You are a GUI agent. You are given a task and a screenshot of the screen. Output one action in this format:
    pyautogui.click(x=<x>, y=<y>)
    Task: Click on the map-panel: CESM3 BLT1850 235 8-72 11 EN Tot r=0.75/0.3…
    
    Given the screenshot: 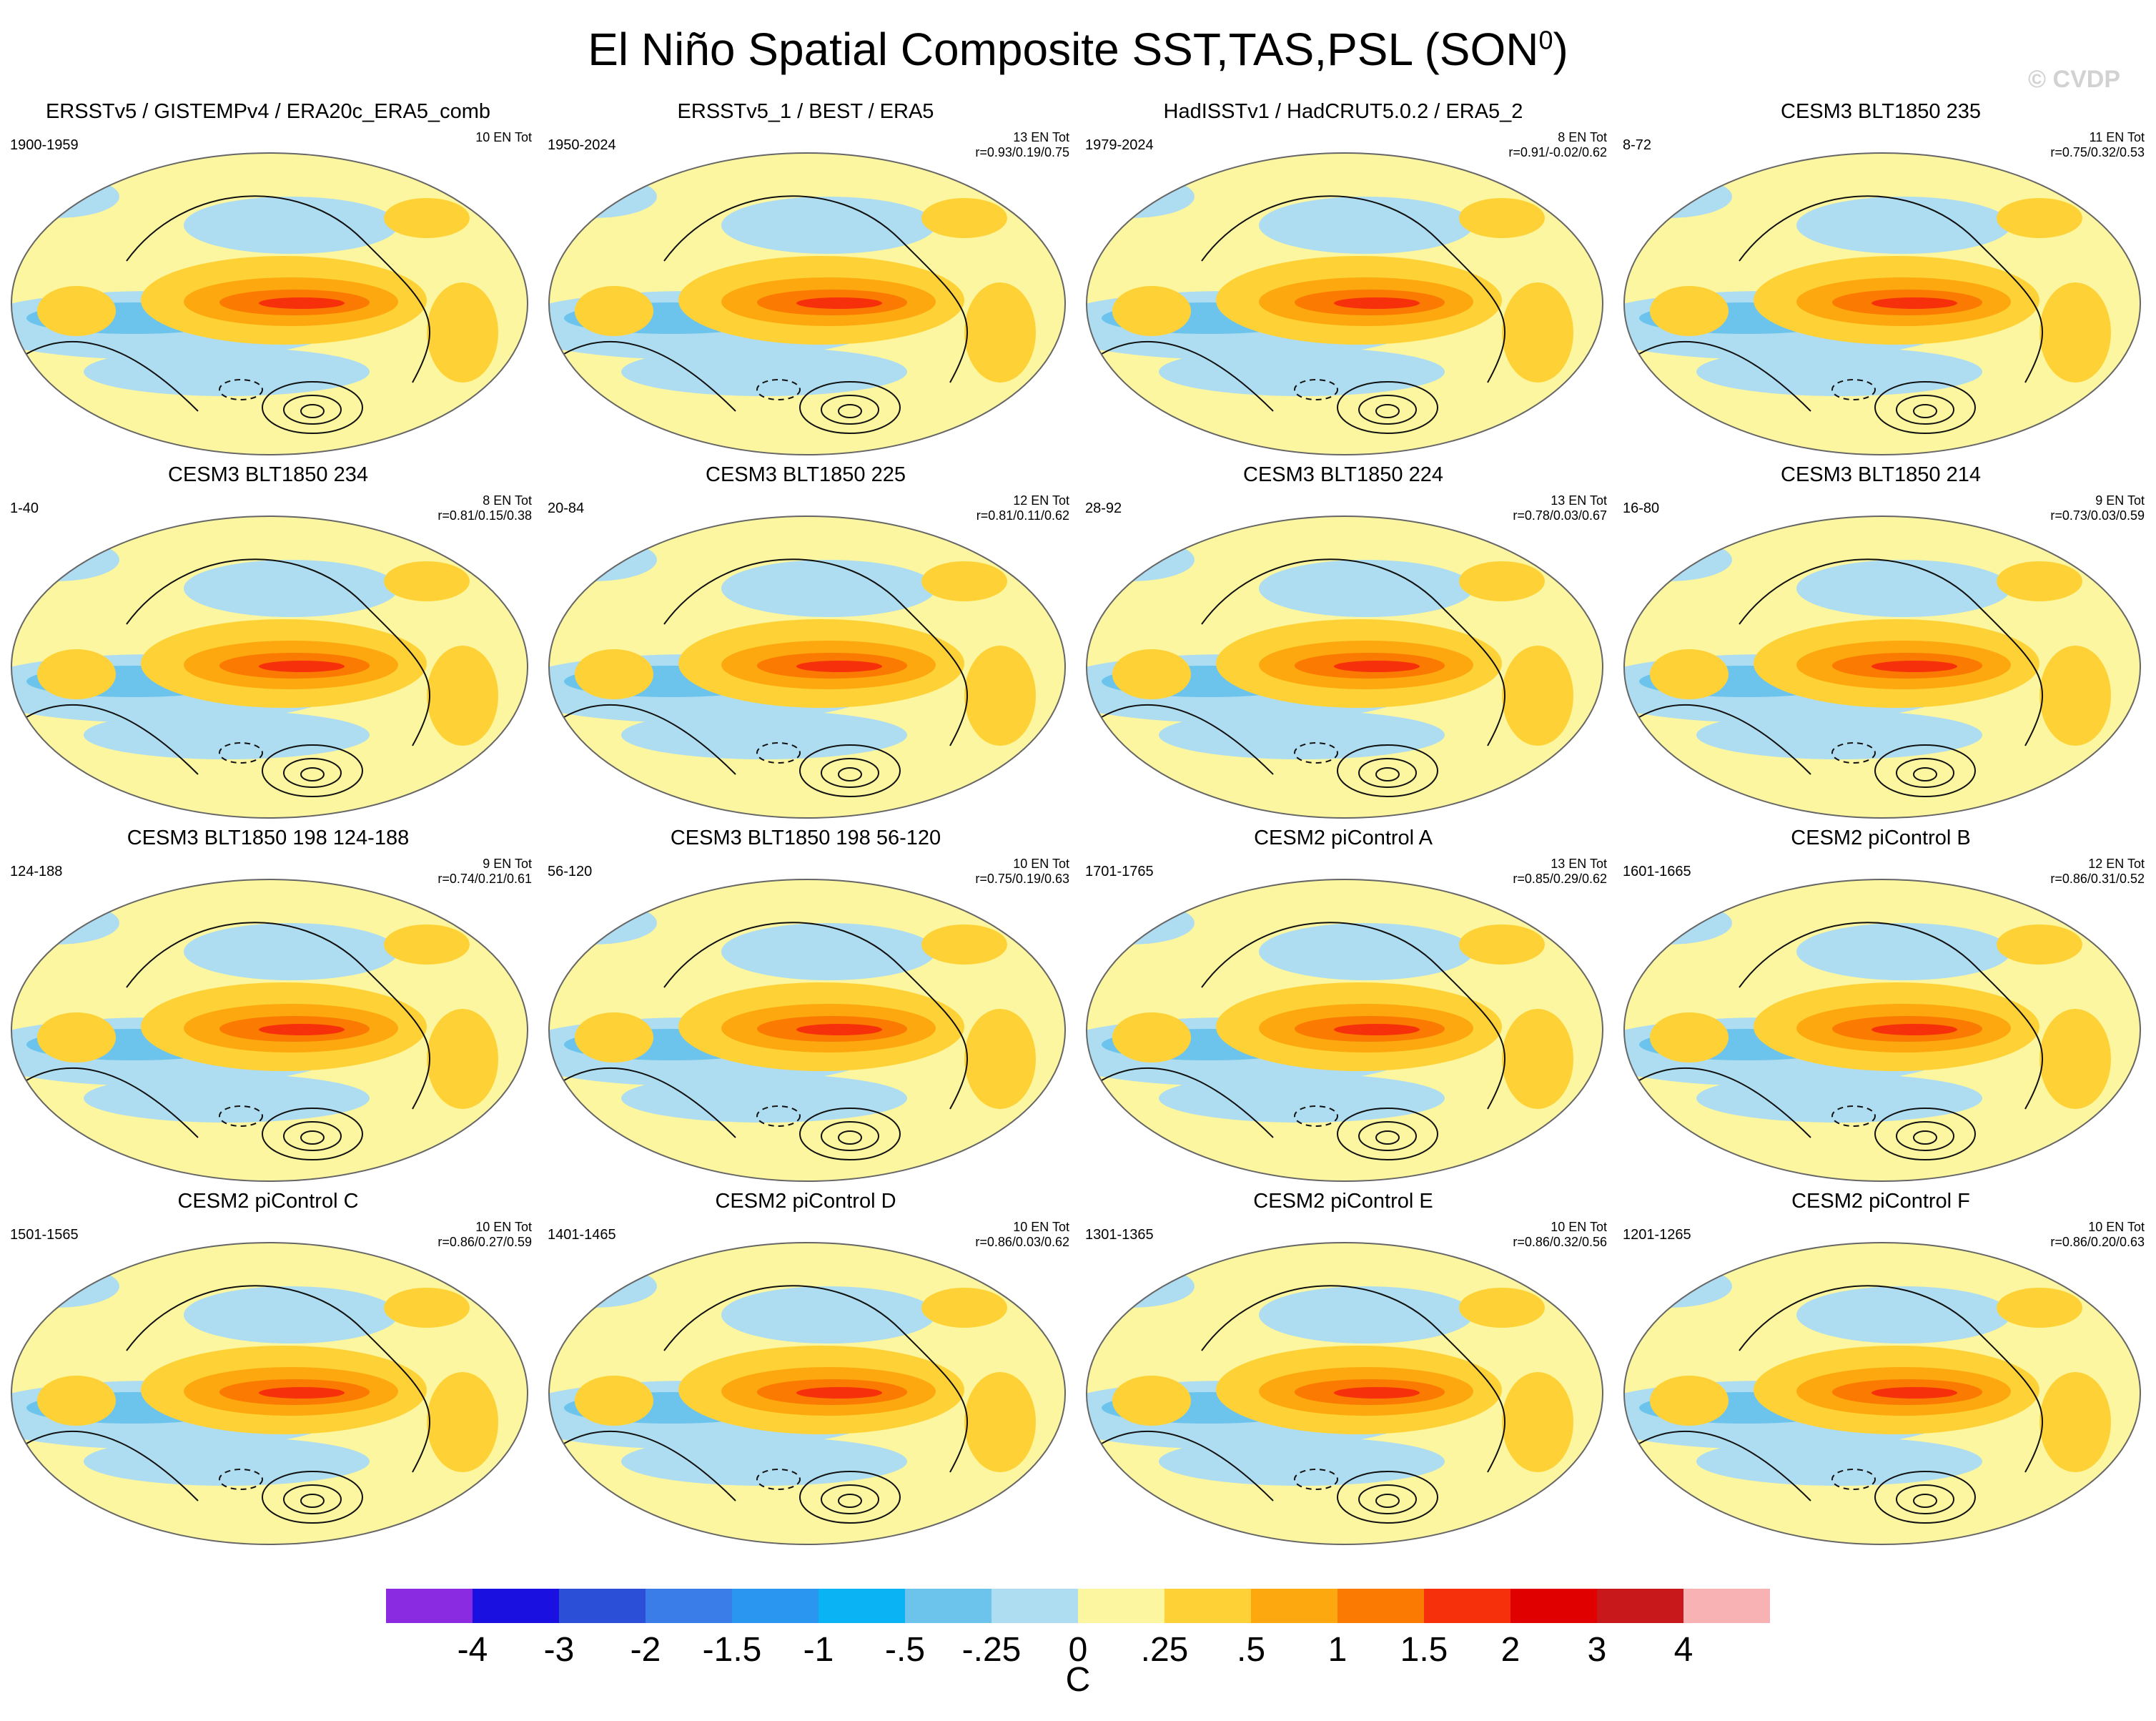 What is the action you would take?
    pyautogui.click(x=1881, y=282)
    